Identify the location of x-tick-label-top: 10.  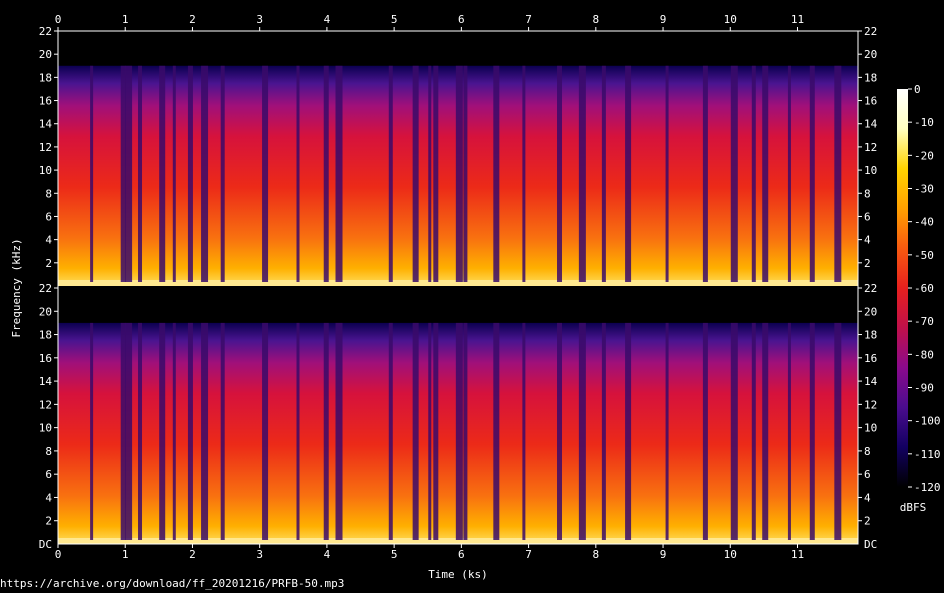
(730, 19).